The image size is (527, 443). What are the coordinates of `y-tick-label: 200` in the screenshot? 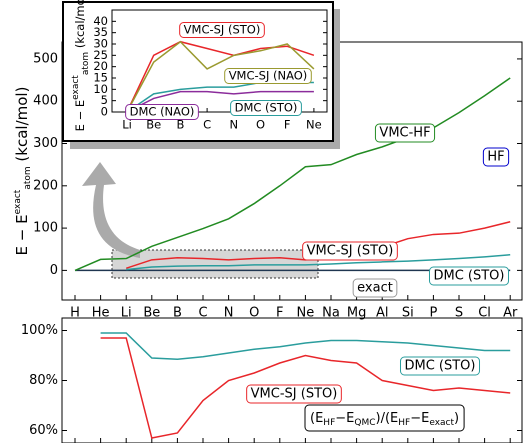 It's located at (45, 185).